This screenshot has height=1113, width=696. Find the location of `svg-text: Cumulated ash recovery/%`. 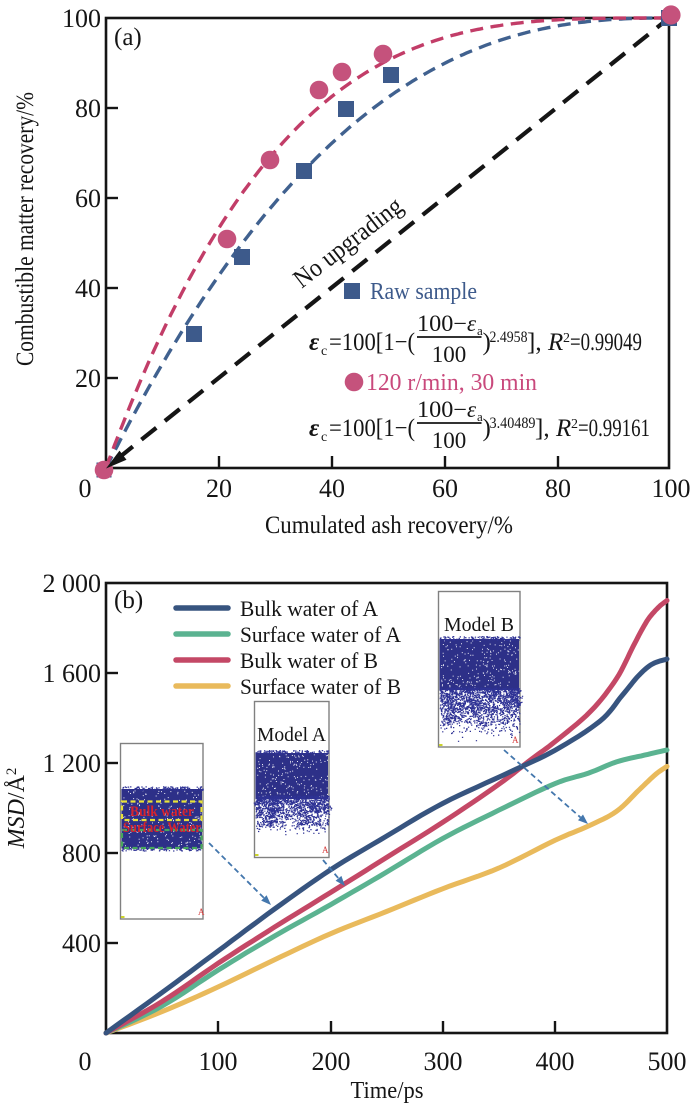

svg-text: Cumulated ash recovery/% is located at coordinates (389, 525).